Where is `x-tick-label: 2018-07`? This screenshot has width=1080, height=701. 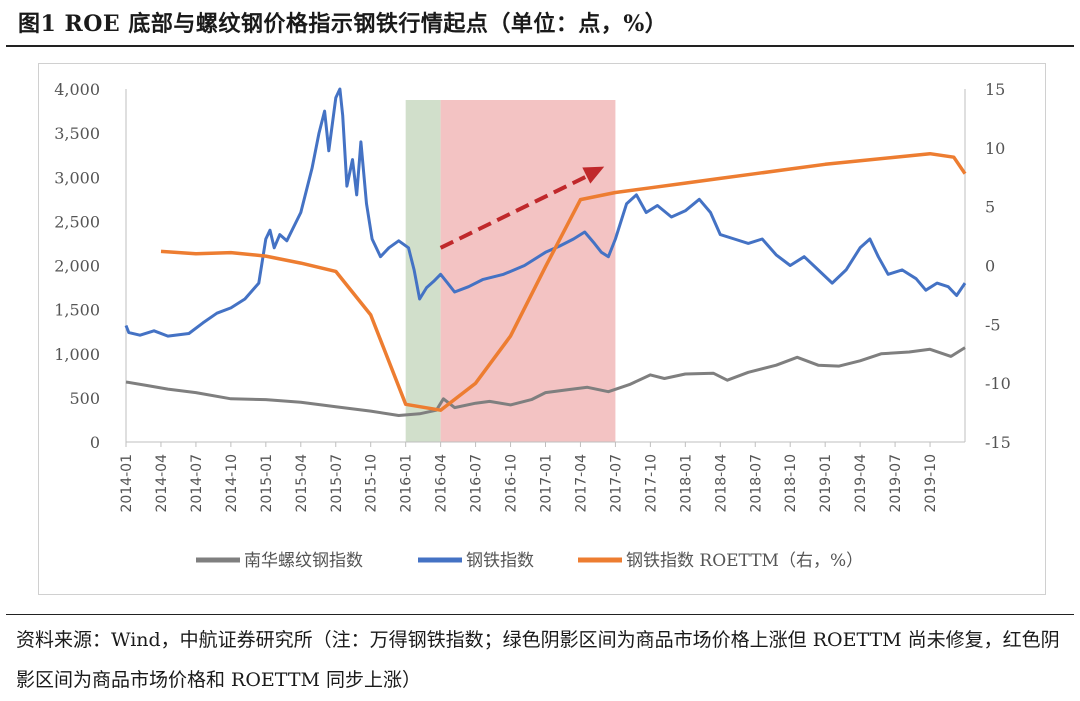
x-tick-label: 2018-07 is located at coordinates (756, 483).